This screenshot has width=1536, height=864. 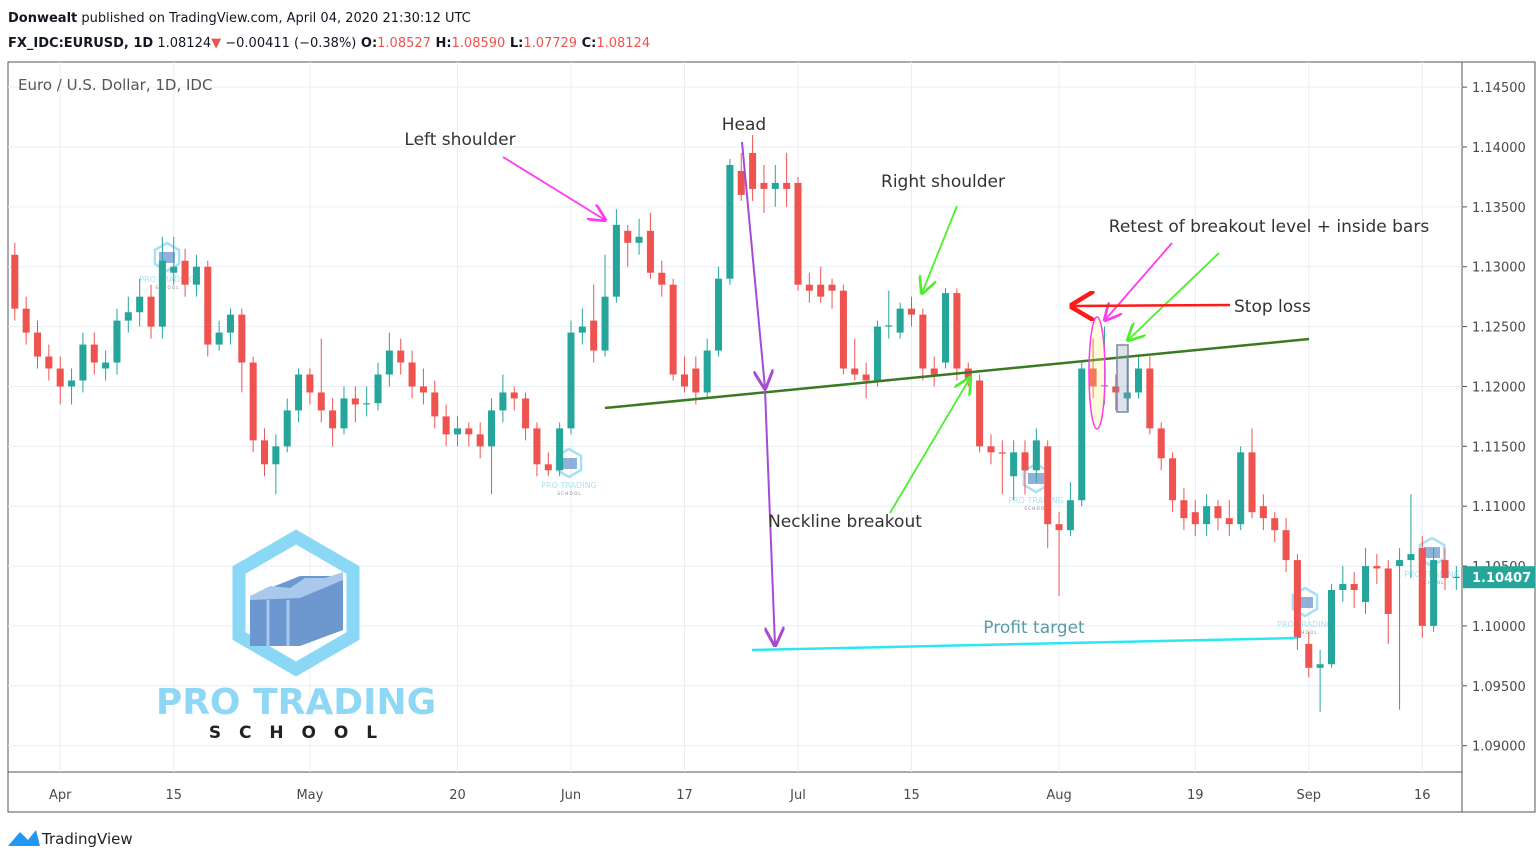 I want to click on time-axis, so click(x=735, y=792).